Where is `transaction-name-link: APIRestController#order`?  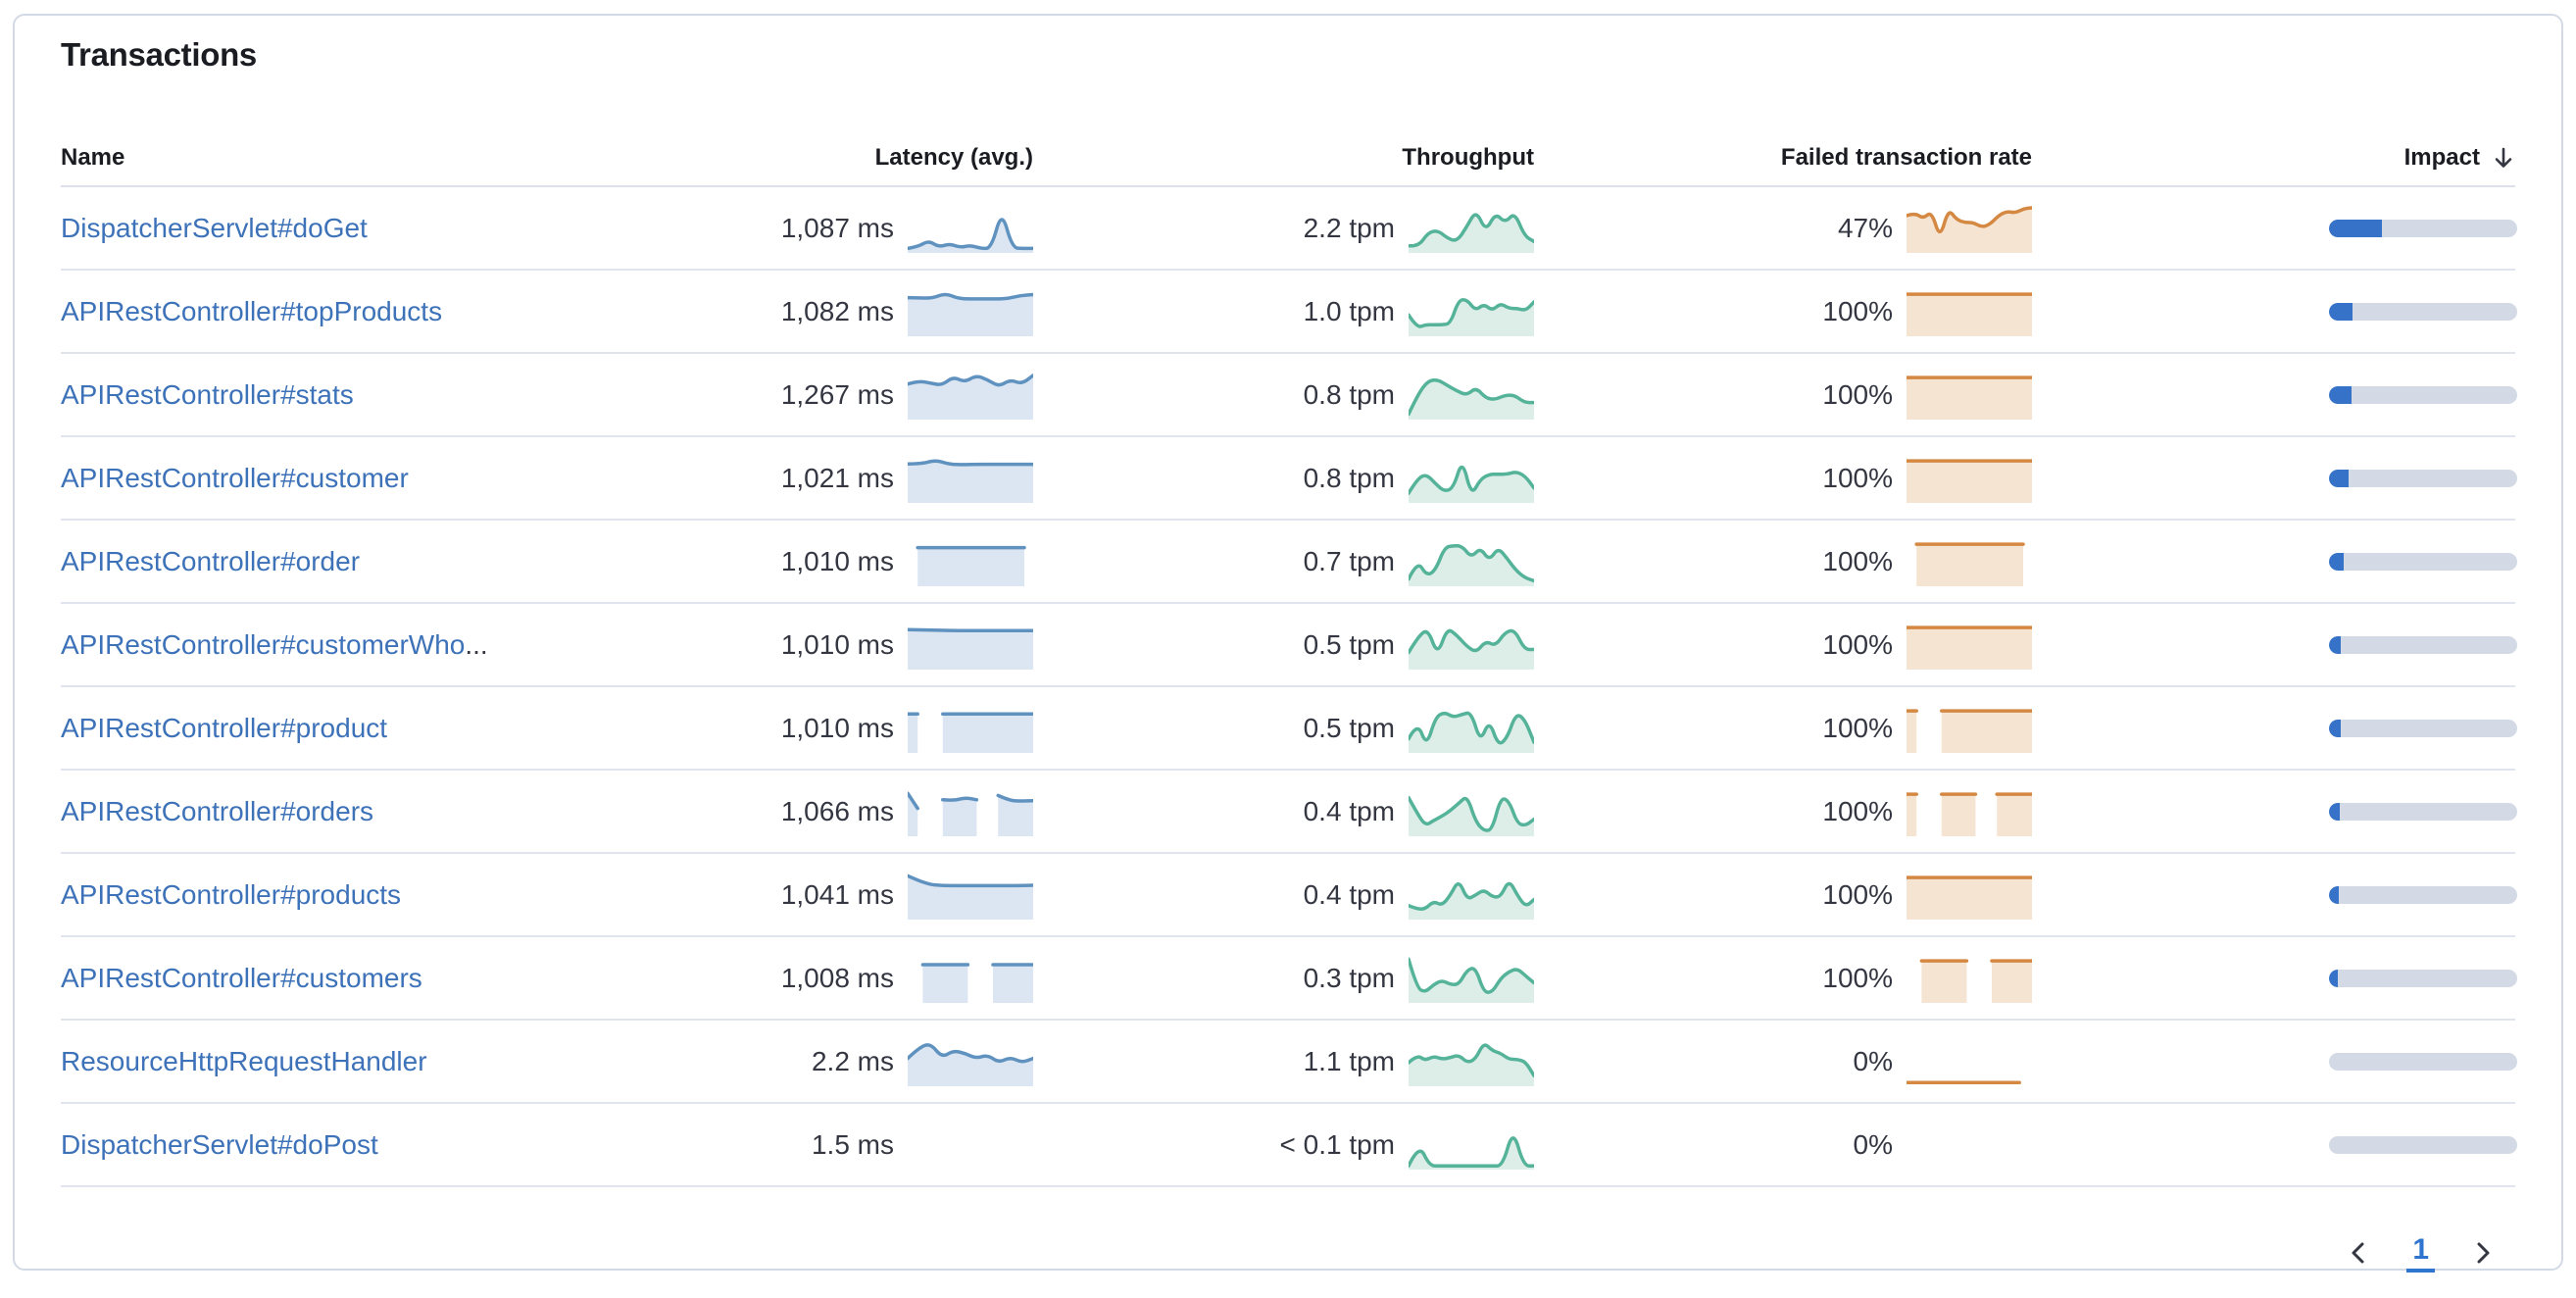 transaction-name-link: APIRestController#order is located at coordinates (211, 560).